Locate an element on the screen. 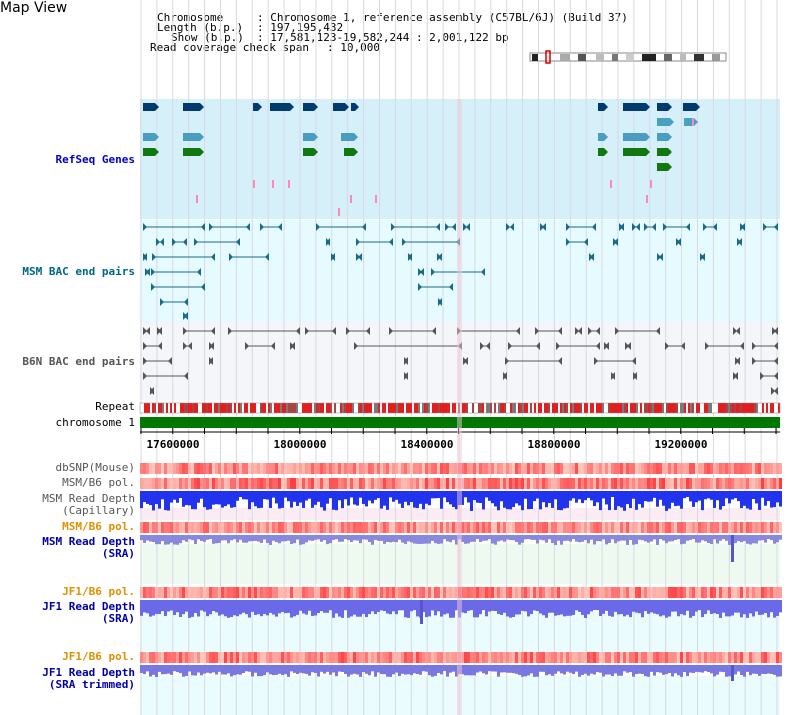 The height and width of the screenshot is (715, 800). chromosome-label: Chromosome is located at coordinates (190, 17).